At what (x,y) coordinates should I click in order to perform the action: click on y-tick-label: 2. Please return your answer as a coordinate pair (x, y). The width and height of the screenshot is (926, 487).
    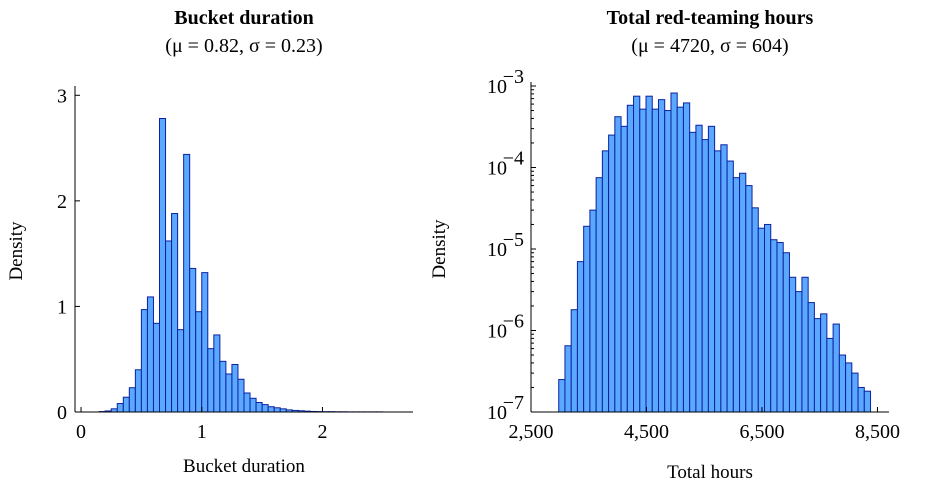
    Looking at the image, I should click on (62, 202).